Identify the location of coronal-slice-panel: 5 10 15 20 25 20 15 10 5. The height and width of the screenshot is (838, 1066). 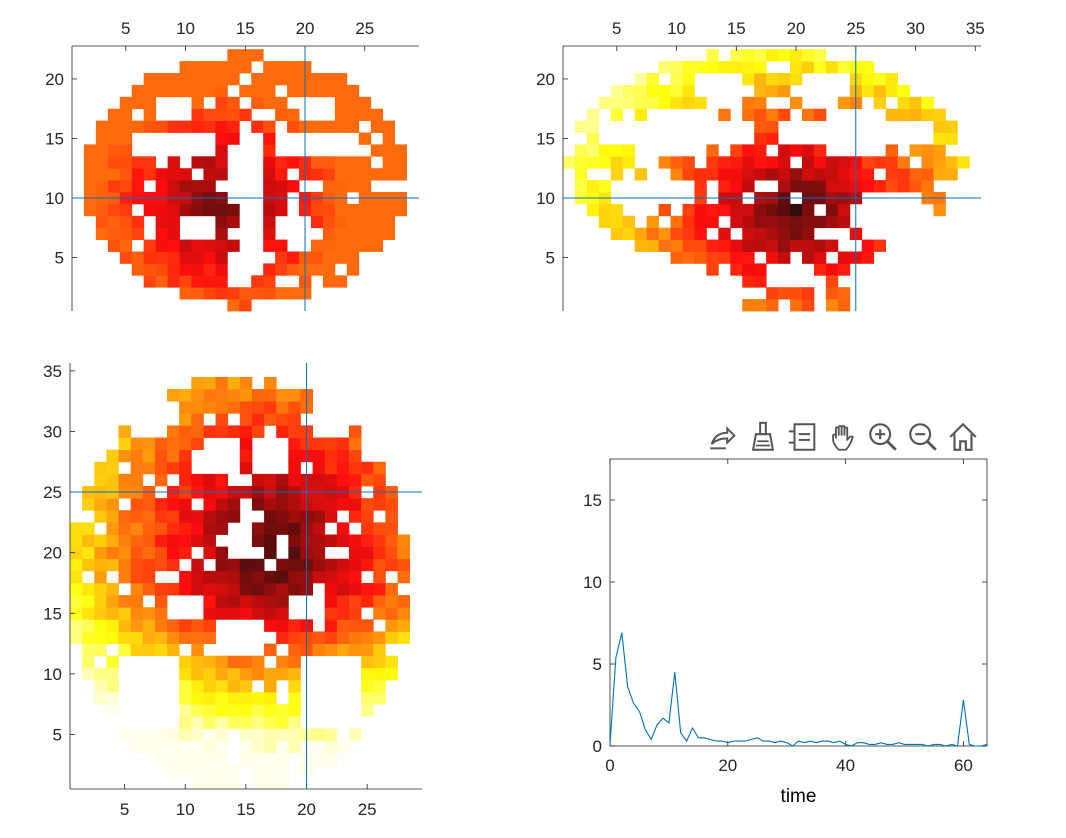
(232, 165).